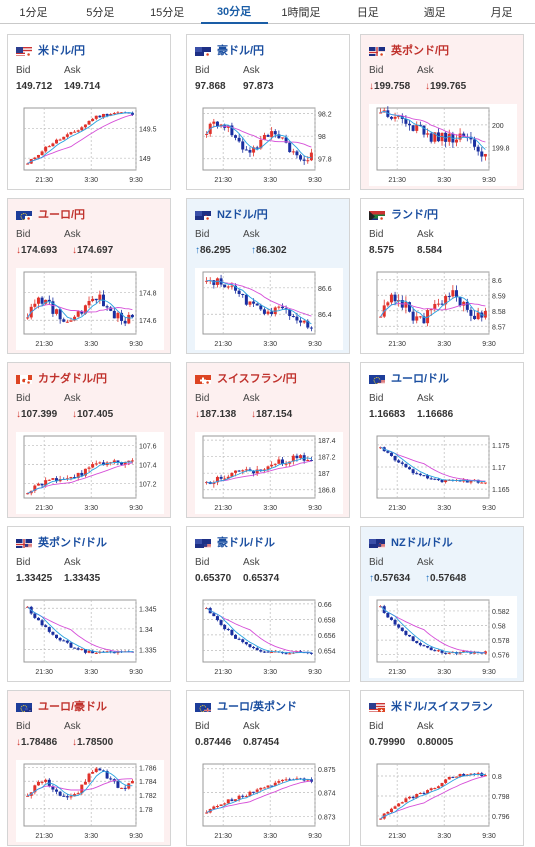 This screenshot has height=847, width=535. Describe the element at coordinates (90, 637) in the screenshot. I see `mini-candlestick-chart: 1.345 1.34 1.335 21:30 3:30 9:30` at that location.